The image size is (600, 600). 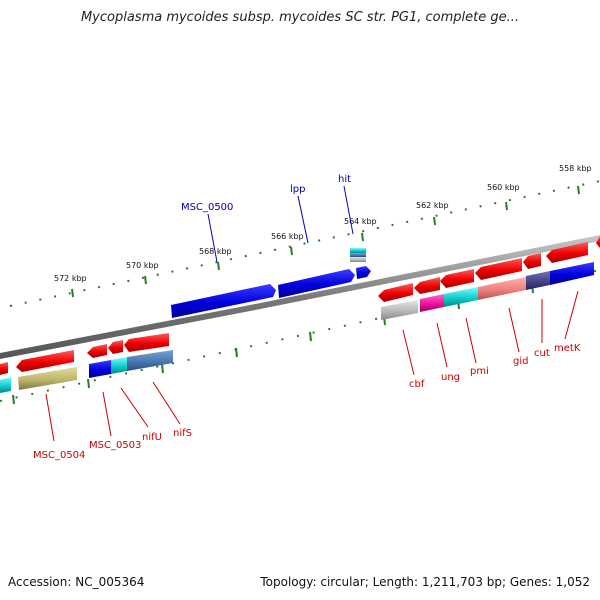 I want to click on gene-hit, so click(x=363, y=272).